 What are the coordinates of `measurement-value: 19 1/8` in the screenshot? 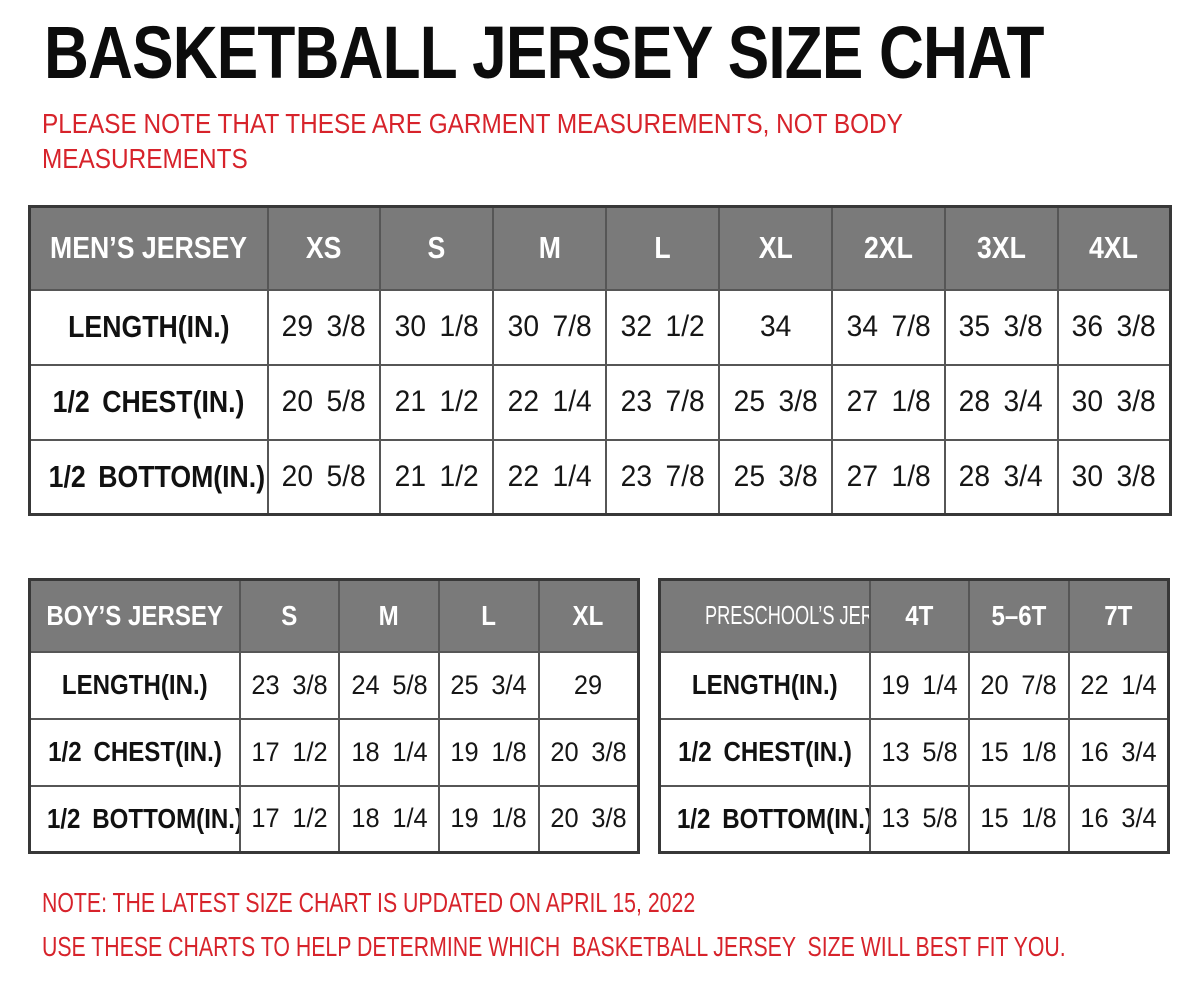 It's located at (488, 818).